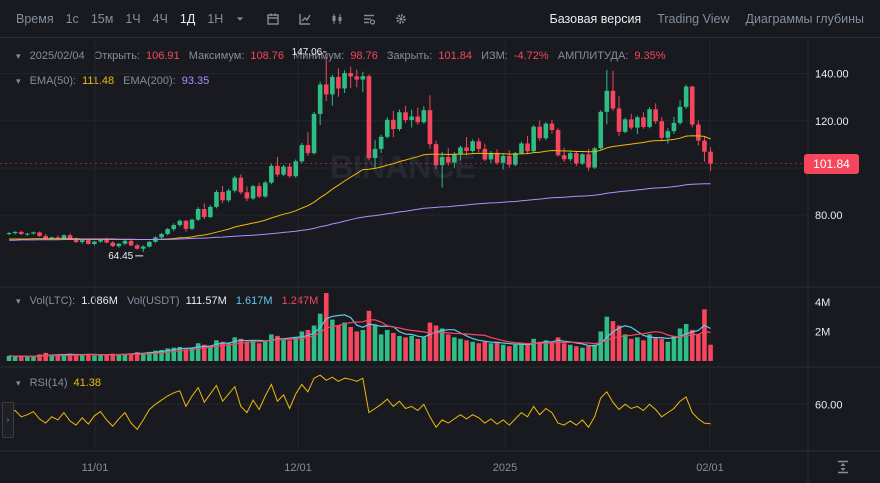 Image resolution: width=880 pixels, height=483 pixels. I want to click on caret-down-icon, so click(240, 19).